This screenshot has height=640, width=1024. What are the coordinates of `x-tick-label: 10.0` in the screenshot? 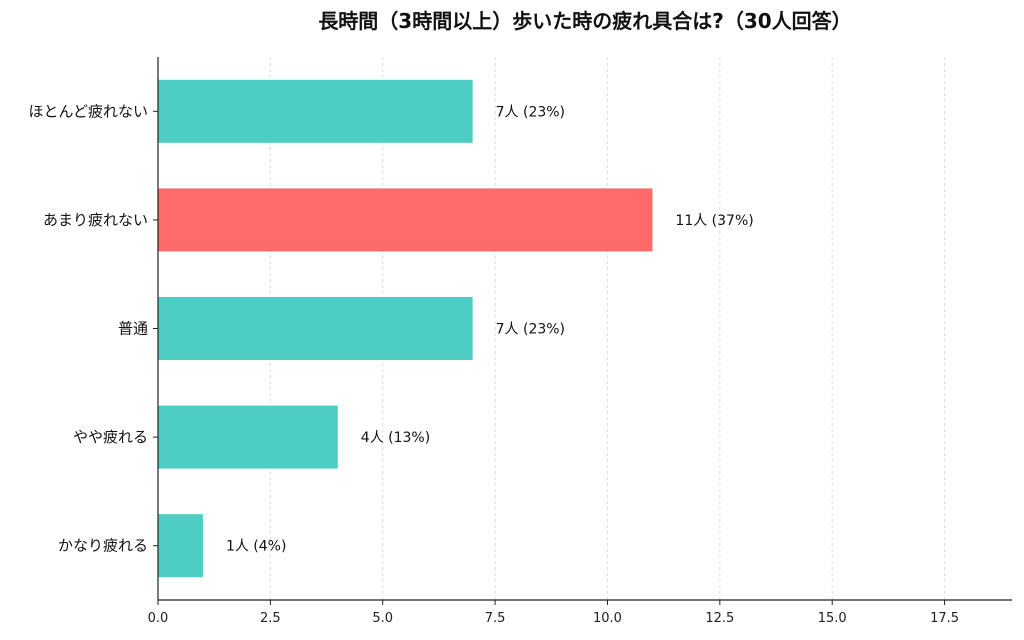 It's located at (607, 618).